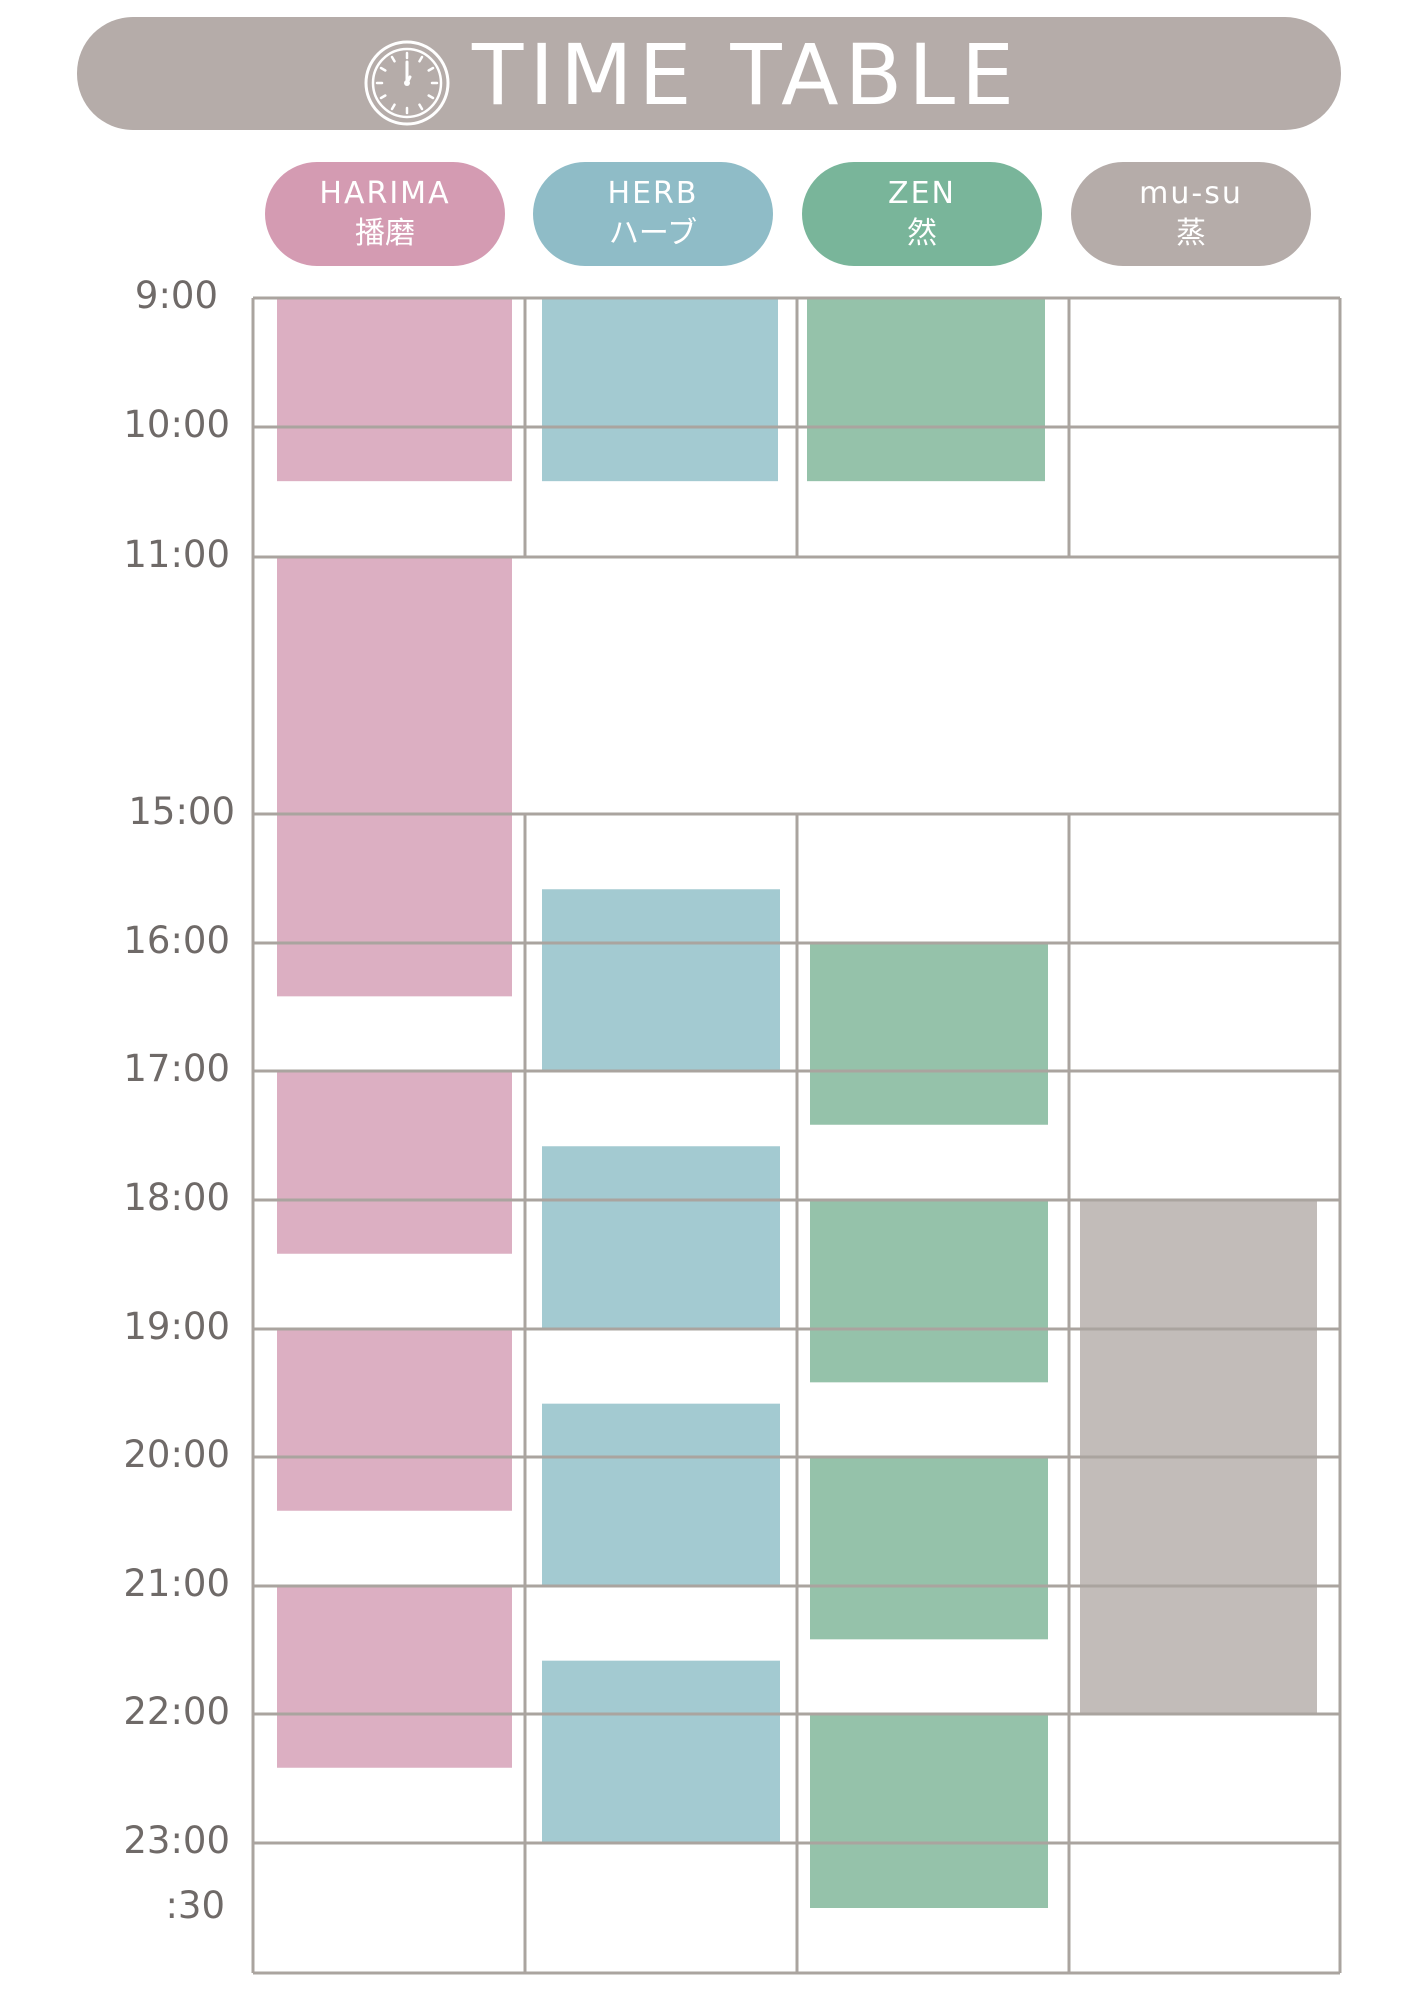 Image resolution: width=1414 pixels, height=2000 pixels. What do you see at coordinates (653, 214) in the screenshot?
I see `venue-pill-herb: HERB ハーブ` at bounding box center [653, 214].